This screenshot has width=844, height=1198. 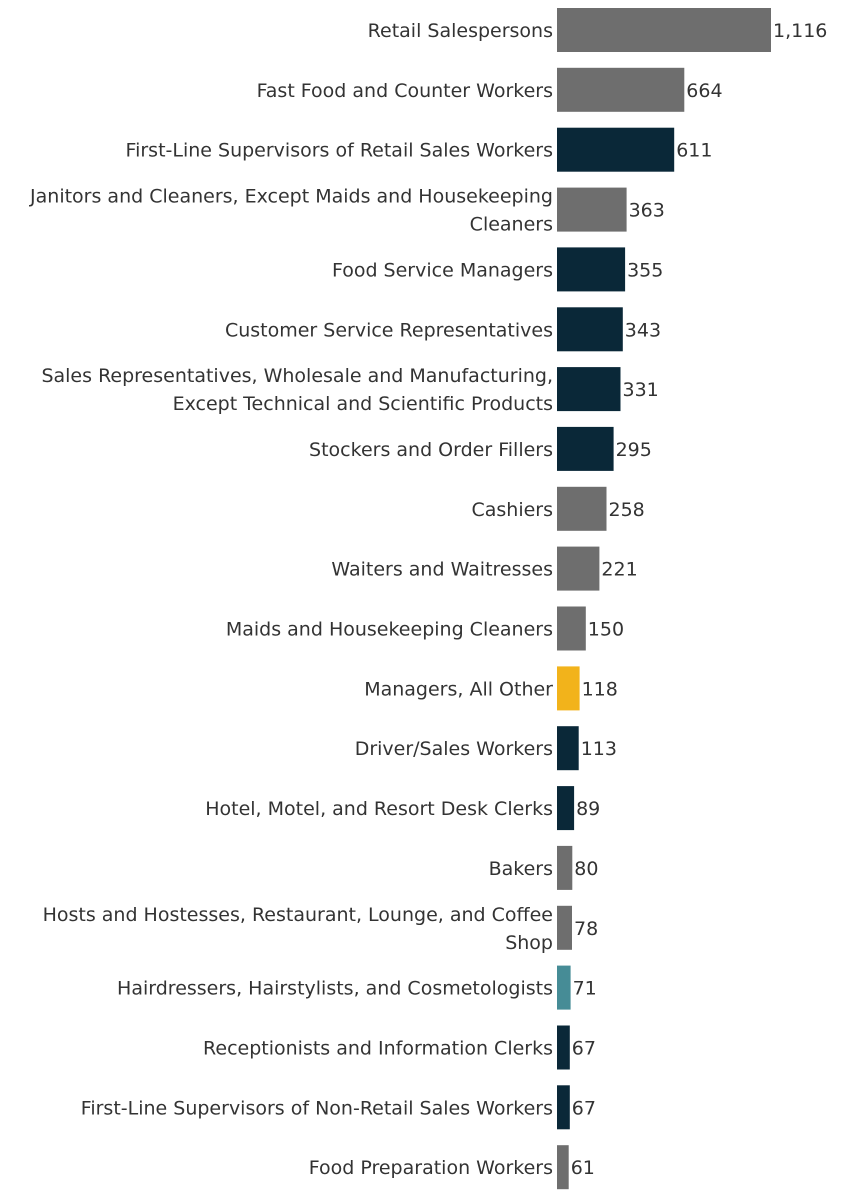 I want to click on value-label: 150, so click(x=606, y=630).